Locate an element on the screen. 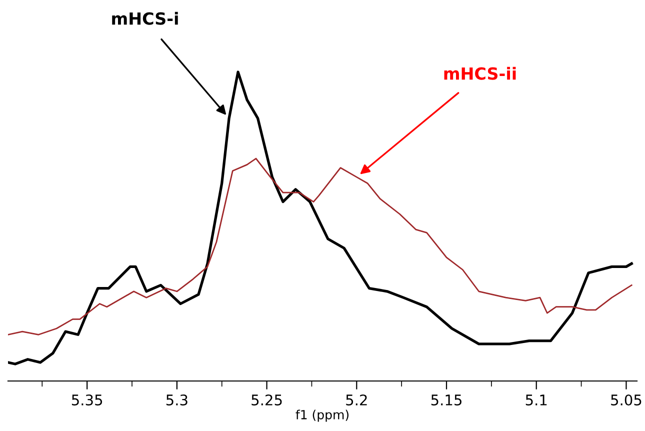 This screenshot has width=645, height=431. text: mHCS-i is located at coordinates (145, 18).